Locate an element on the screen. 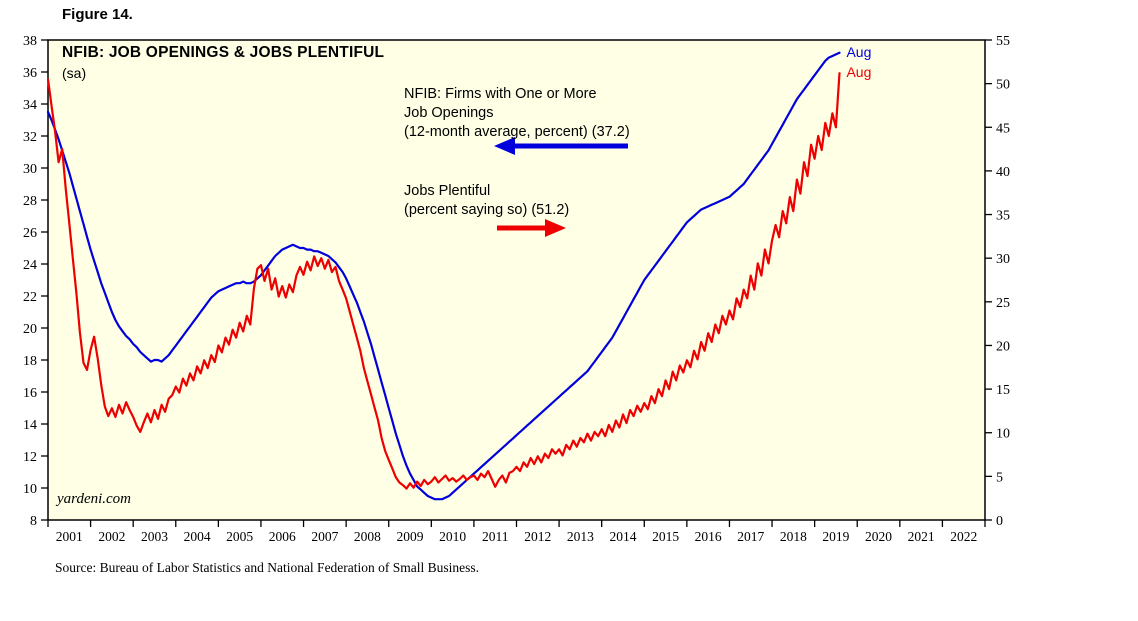  y-axis-left-tick-label: 22 is located at coordinates (30, 297).